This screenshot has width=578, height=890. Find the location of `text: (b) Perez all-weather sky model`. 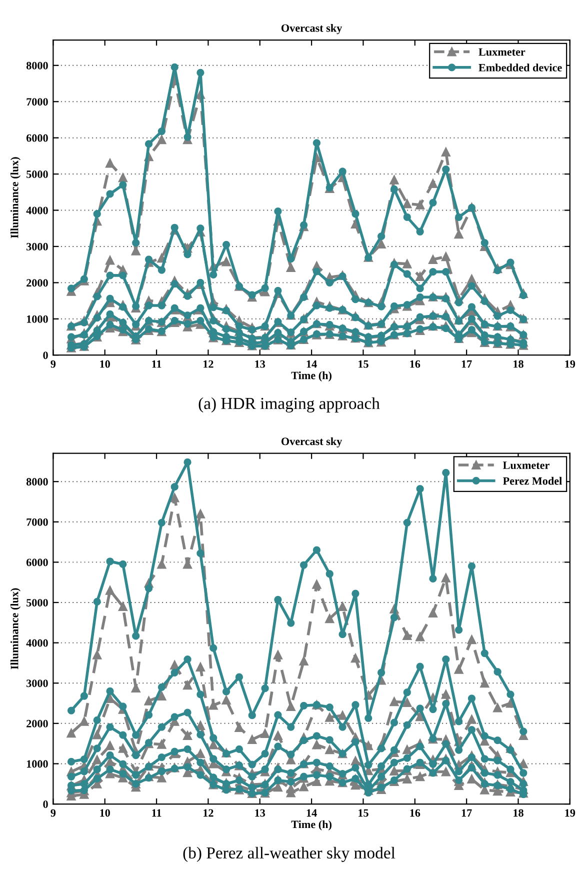

text: (b) Perez all-weather sky model is located at coordinates (289, 854).